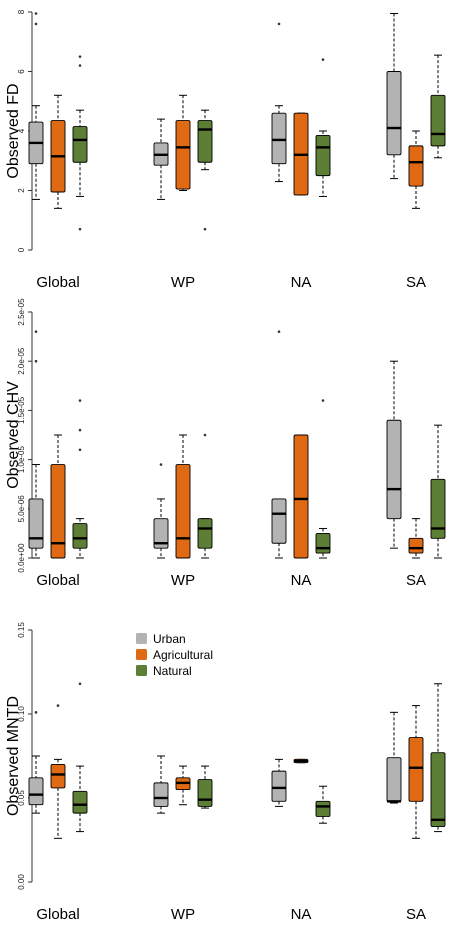  Describe the element at coordinates (13, 130) in the screenshot. I see `y-axis-label: Observed FD` at that location.